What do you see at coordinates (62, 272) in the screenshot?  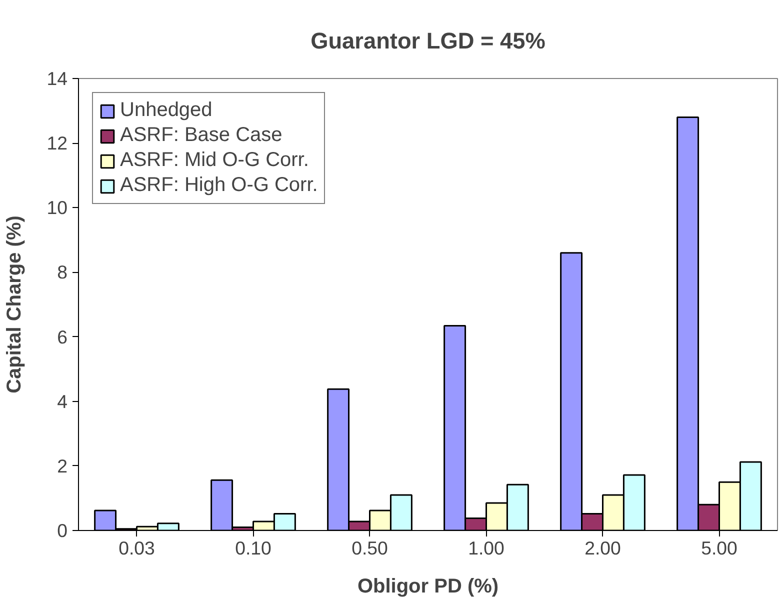 I see `y-tick-label: 8` at bounding box center [62, 272].